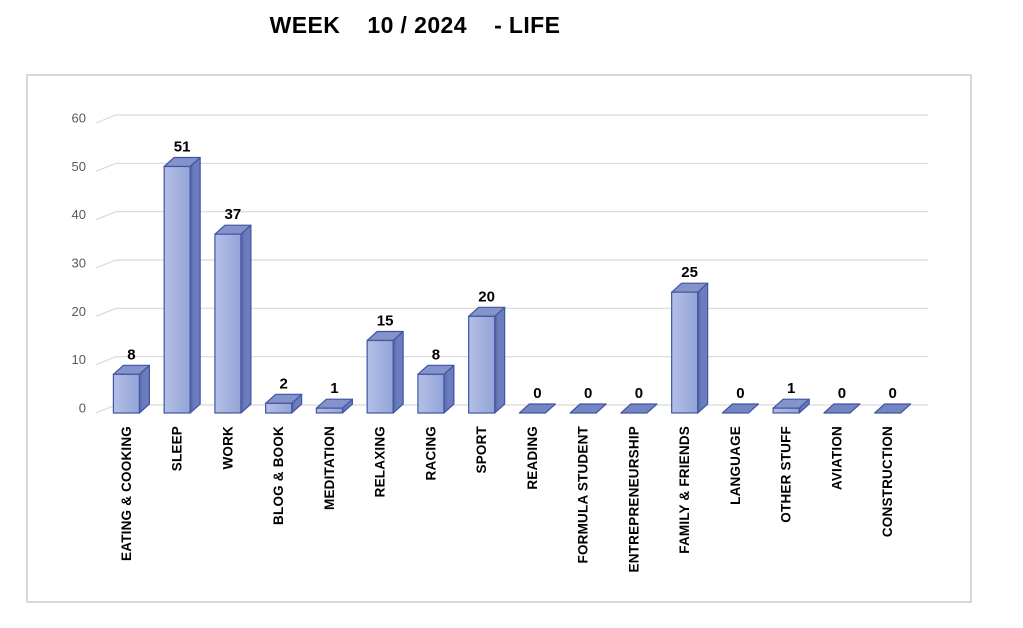 The image size is (1023, 628). I want to click on category-label: LANGUAGE, so click(735, 465).